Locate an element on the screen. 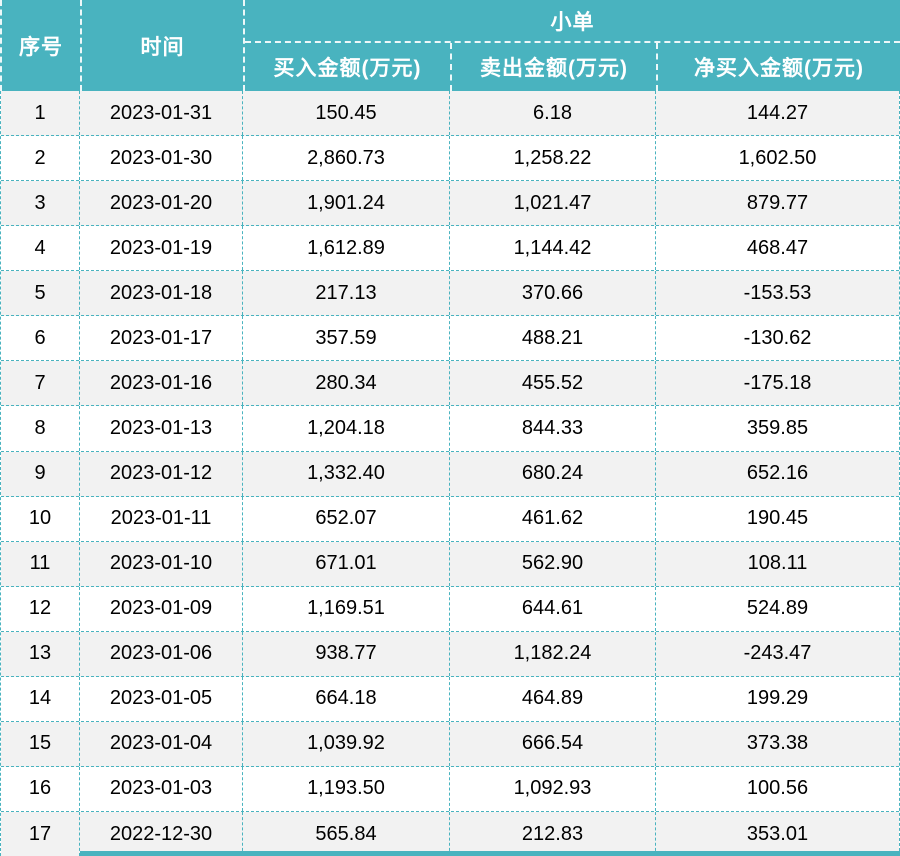  cell-date: 2023-01-11 is located at coordinates (161, 518).